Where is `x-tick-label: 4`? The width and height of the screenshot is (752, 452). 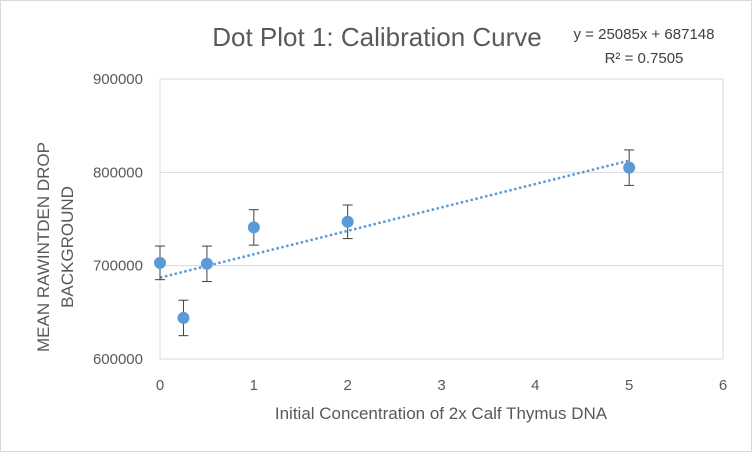 x-tick-label: 4 is located at coordinates (535, 385).